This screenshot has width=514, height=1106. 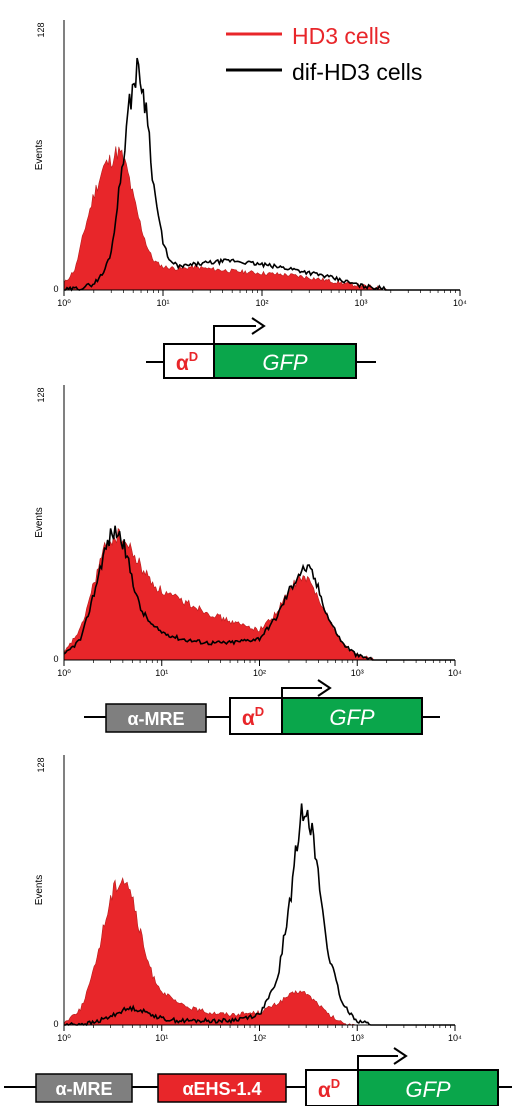 I want to click on alpha-ehs-element-box, so click(x=222, y=1088).